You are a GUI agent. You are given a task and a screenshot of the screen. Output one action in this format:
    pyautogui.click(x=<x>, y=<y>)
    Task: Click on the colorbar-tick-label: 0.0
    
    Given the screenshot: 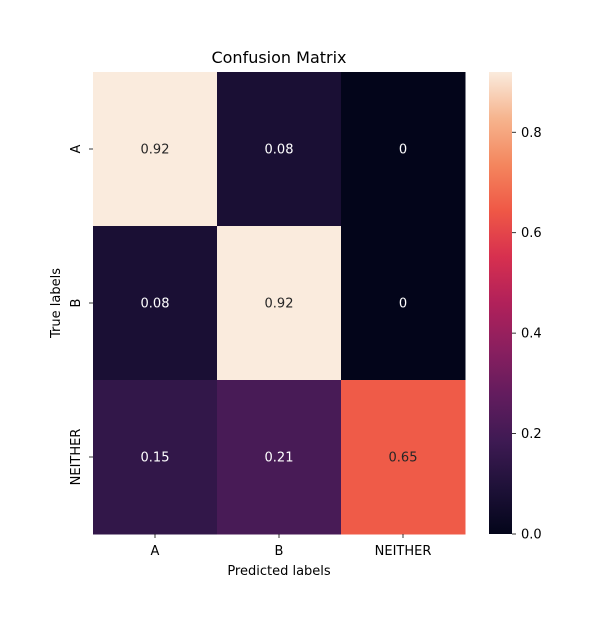 What is the action you would take?
    pyautogui.click(x=531, y=535)
    